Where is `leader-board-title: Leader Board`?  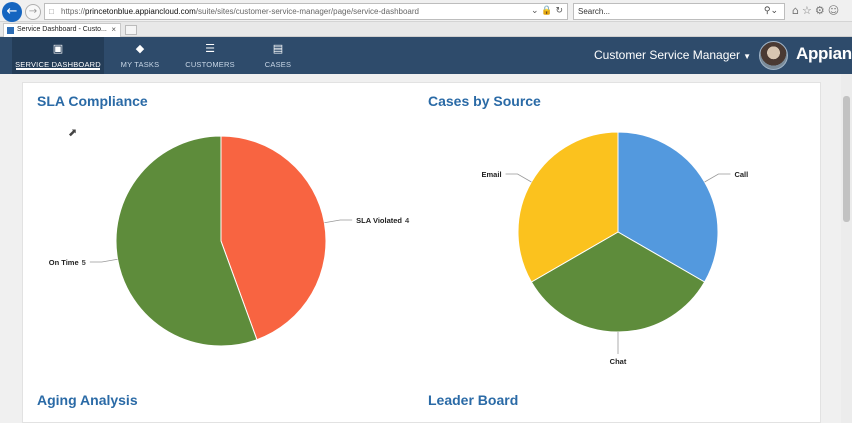 leader-board-title: Leader Board is located at coordinates (473, 400).